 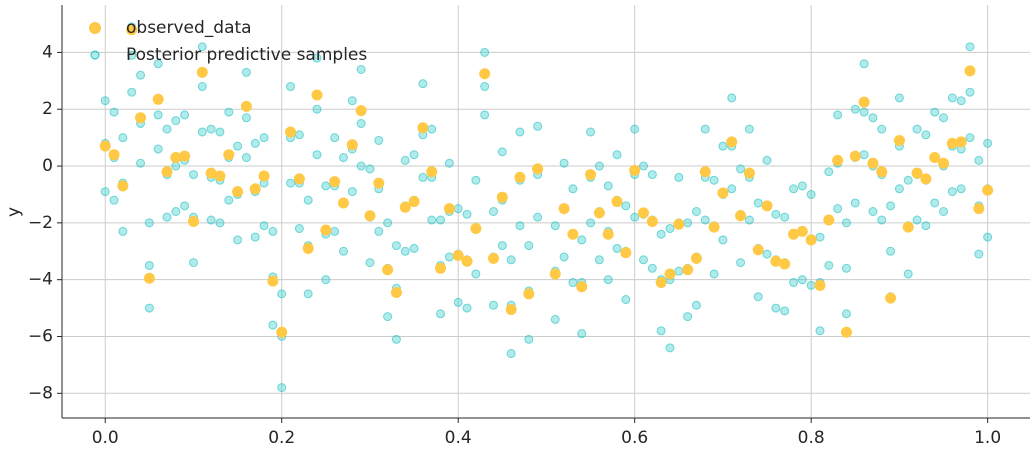 I want to click on y-tick-label: −8, so click(x=40, y=393).